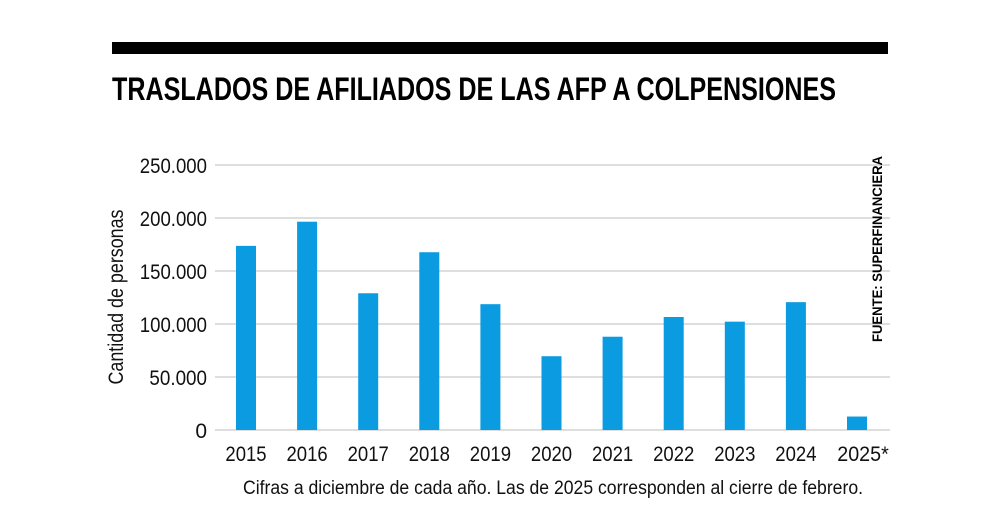 The image size is (1000, 530). What do you see at coordinates (734, 375) in the screenshot?
I see `bar-2023` at bounding box center [734, 375].